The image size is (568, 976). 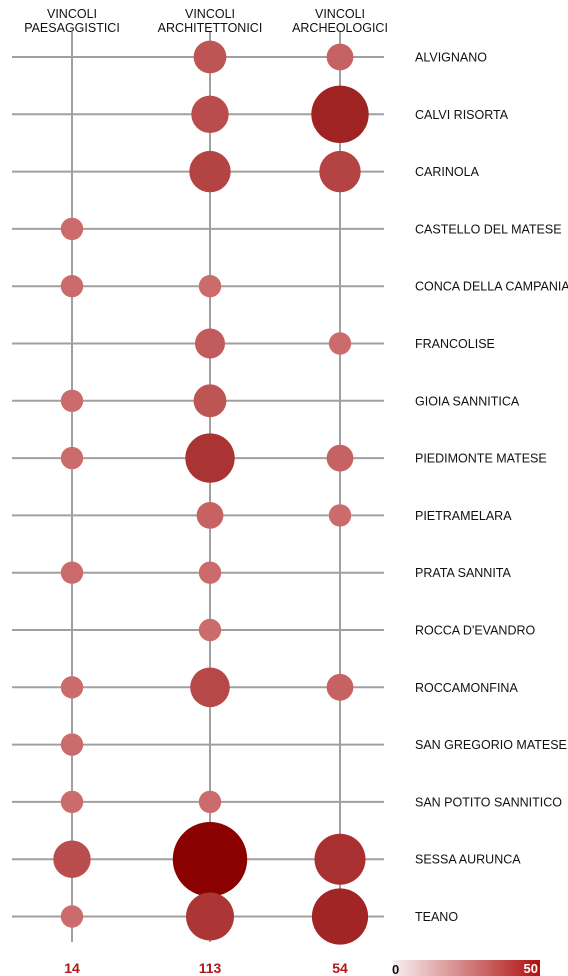 I want to click on row-label: SAN GREGORIO MATESE, so click(x=491, y=745).